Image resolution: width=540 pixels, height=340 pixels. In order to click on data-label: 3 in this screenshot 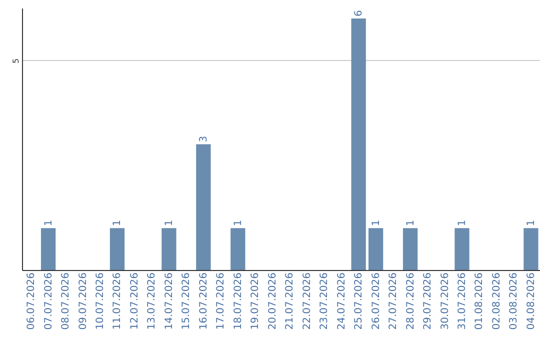, I will do `click(204, 139)`.